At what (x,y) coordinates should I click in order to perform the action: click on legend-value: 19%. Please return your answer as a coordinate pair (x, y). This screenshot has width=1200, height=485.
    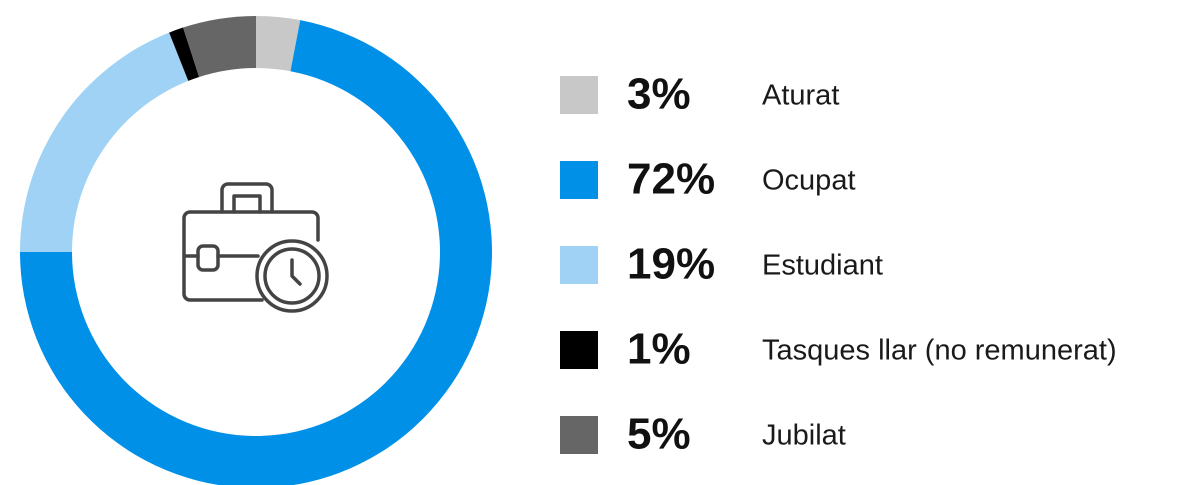
    Looking at the image, I should click on (671, 264).